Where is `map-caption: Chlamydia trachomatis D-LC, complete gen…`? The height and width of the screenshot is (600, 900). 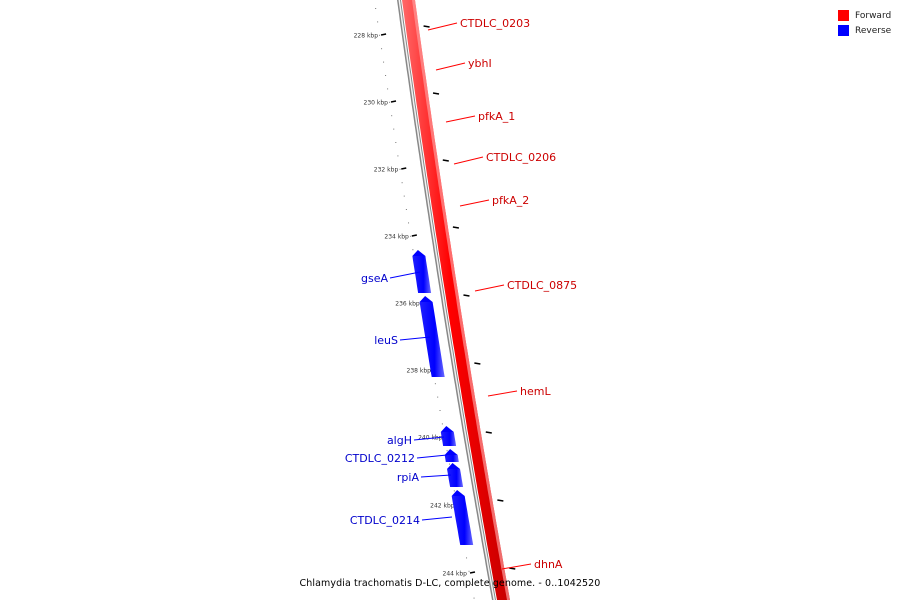 map-caption: Chlamydia trachomatis D-LC, complete gen… is located at coordinates (450, 583).